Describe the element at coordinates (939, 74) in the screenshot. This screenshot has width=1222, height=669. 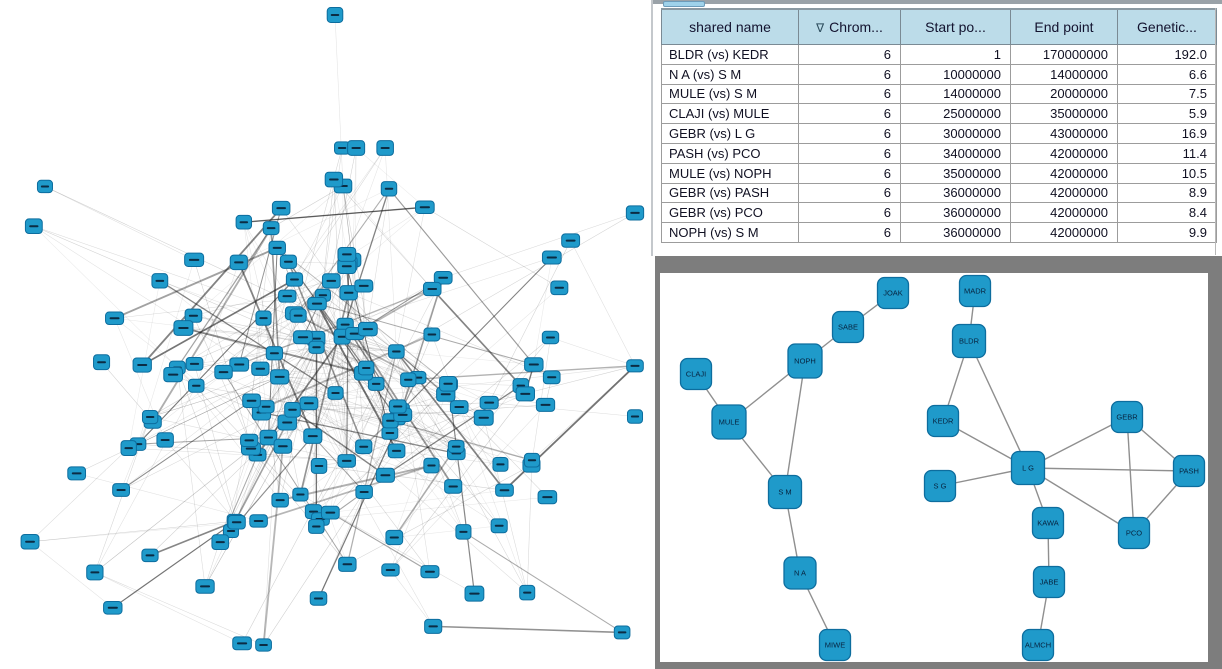
I see `table-row: N A (vs) S M 6 10000000 14000000 6.6` at that location.